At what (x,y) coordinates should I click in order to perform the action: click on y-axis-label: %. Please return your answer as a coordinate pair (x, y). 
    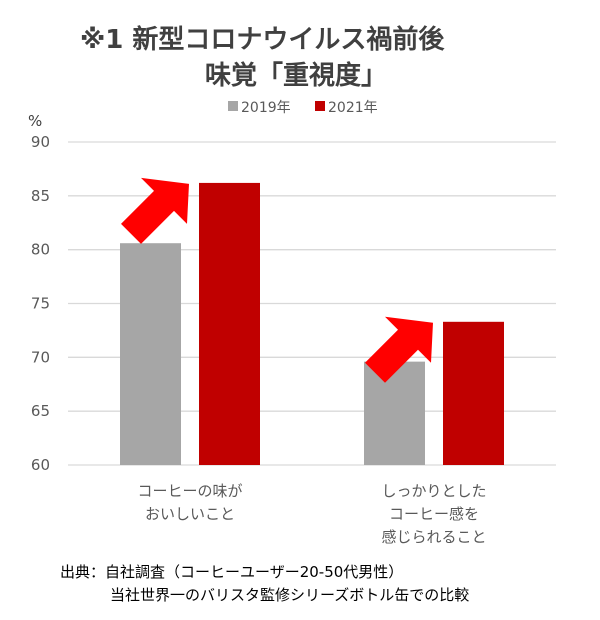
    Looking at the image, I should click on (35, 121).